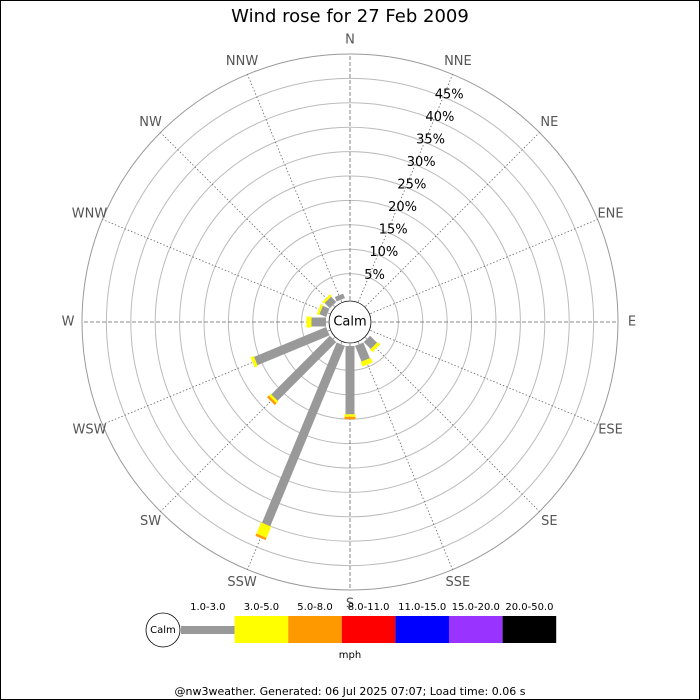 This screenshot has height=700, width=700. What do you see at coordinates (68, 322) in the screenshot?
I see `direction-label: W` at bounding box center [68, 322].